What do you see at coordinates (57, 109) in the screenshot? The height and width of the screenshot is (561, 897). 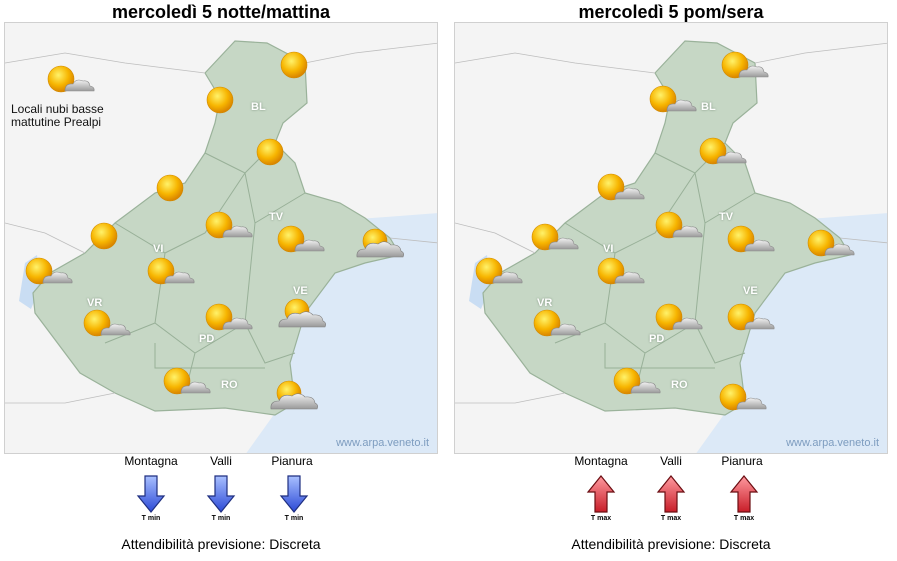 I see `map-note-line: Locali nubi basse` at bounding box center [57, 109].